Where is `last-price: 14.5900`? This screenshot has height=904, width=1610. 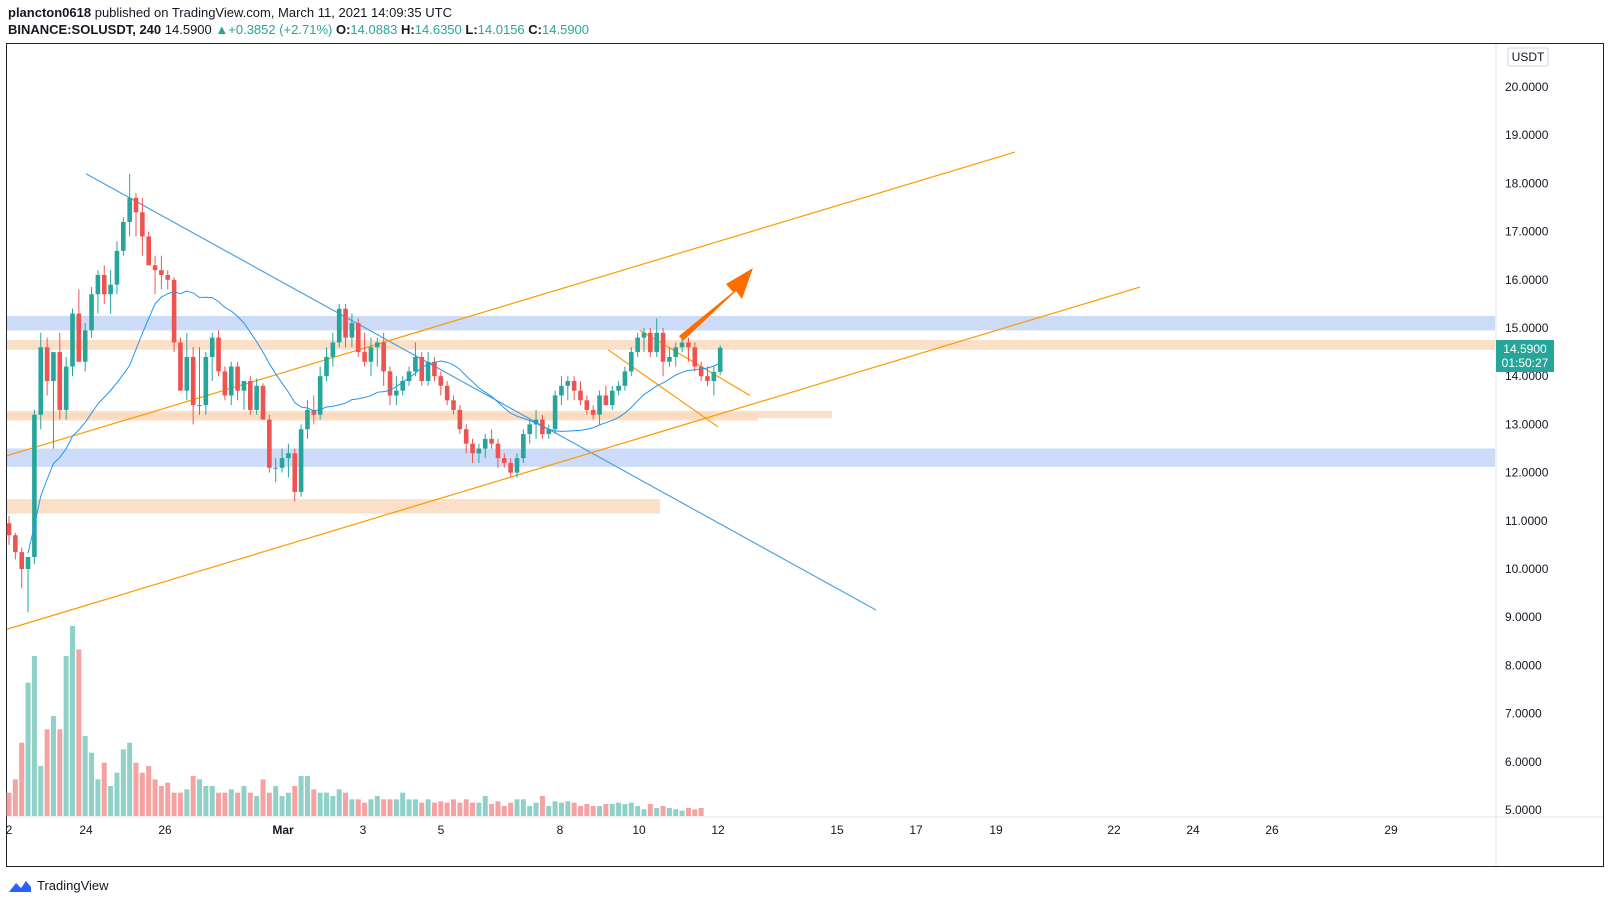 last-price: 14.5900 is located at coordinates (188, 29).